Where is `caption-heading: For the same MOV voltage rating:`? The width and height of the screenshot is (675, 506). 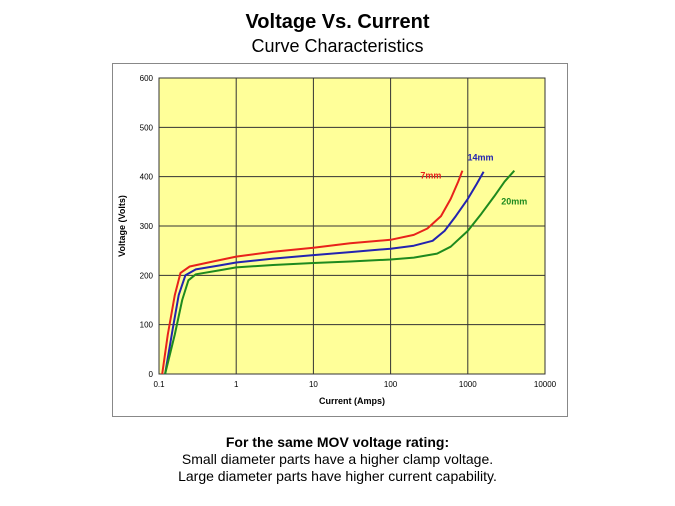
caption-heading: For the same MOV voltage rating: is located at coordinates (337, 442).